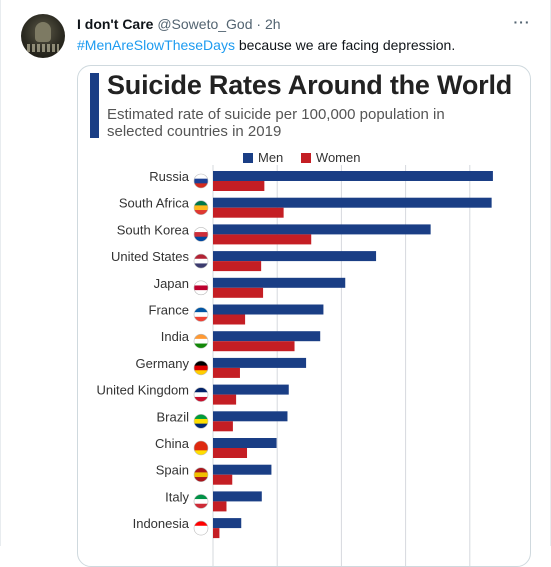 The width and height of the screenshot is (551, 567). What do you see at coordinates (201, 394) in the screenshot?
I see `flag-icon-united-kingdom` at bounding box center [201, 394].